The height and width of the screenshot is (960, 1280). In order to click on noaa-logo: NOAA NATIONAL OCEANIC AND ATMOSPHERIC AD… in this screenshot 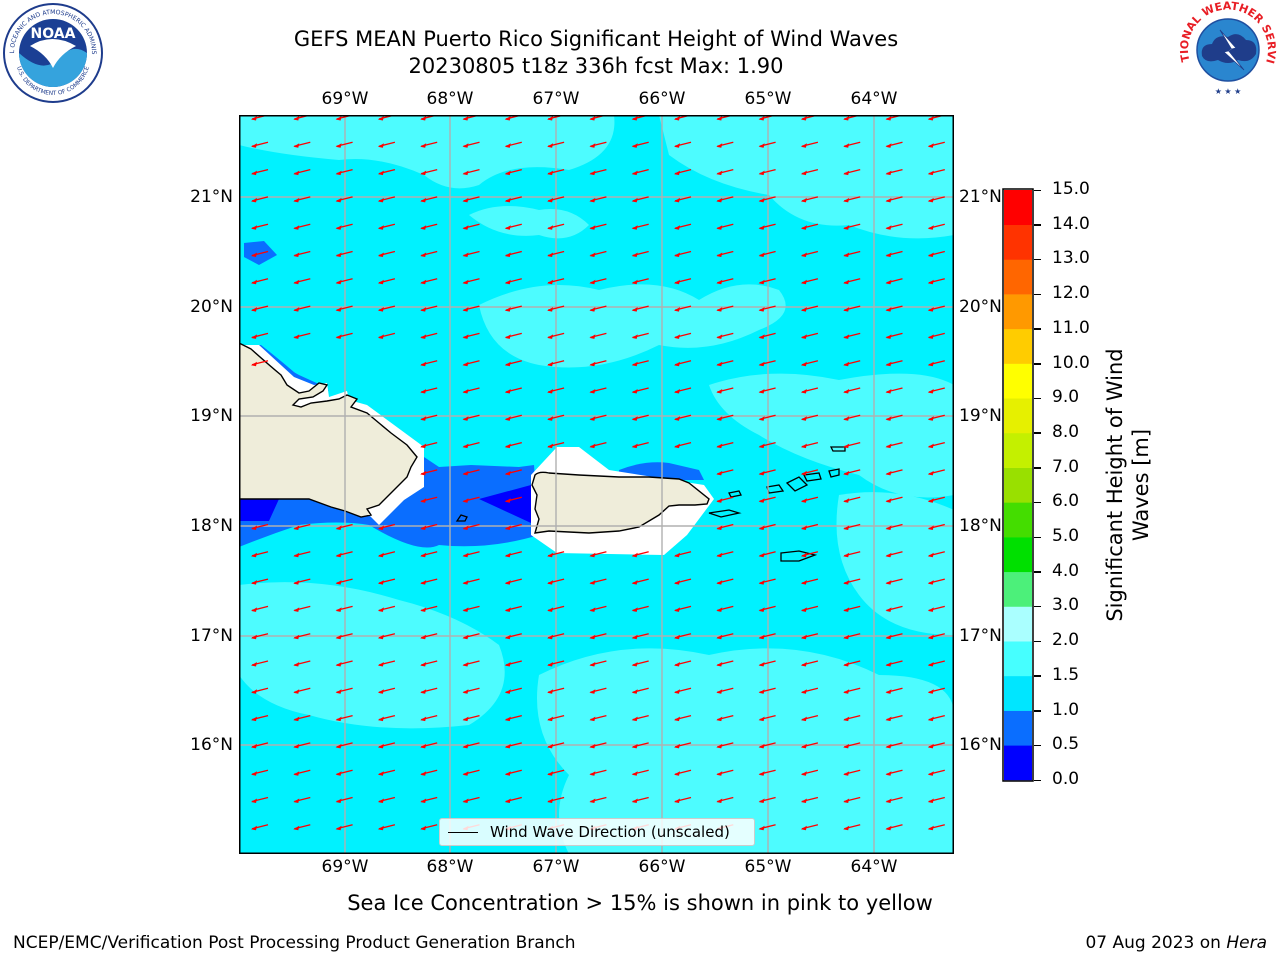, I will do `click(52, 52)`.